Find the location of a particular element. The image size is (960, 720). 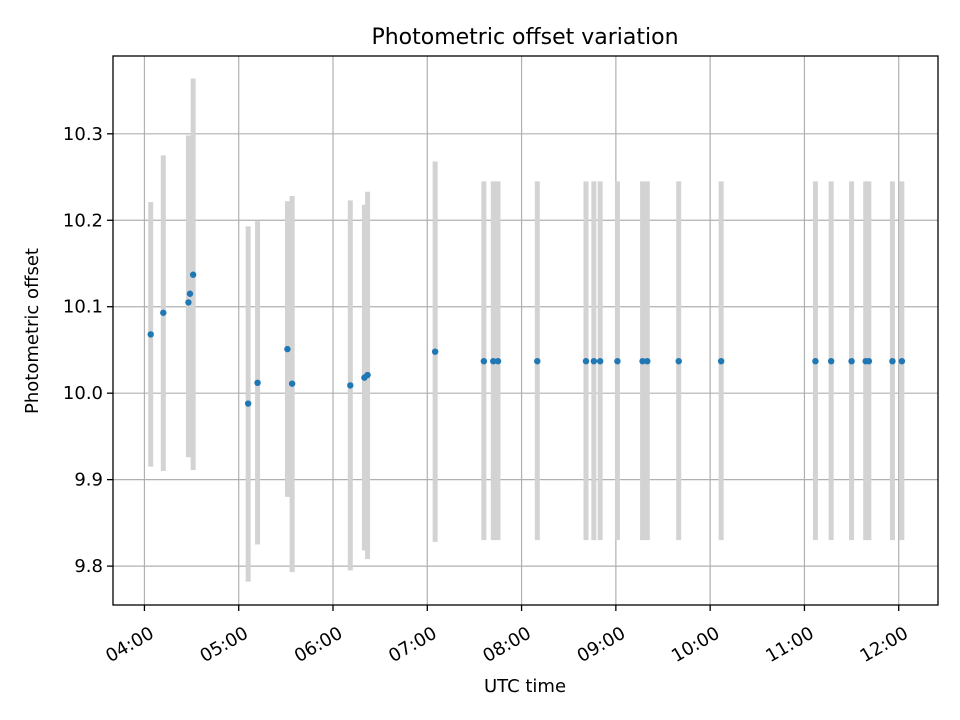

chart-title: Photometric offset variation is located at coordinates (524, 37).